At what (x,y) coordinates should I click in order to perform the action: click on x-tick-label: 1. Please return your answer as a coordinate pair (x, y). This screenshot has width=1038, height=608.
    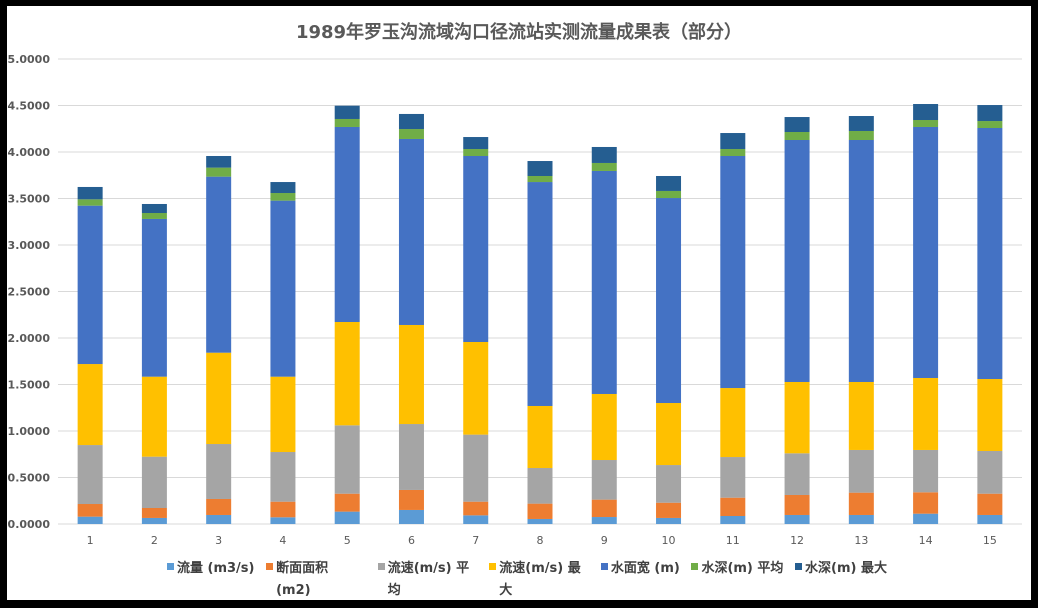
    Looking at the image, I should click on (90, 540).